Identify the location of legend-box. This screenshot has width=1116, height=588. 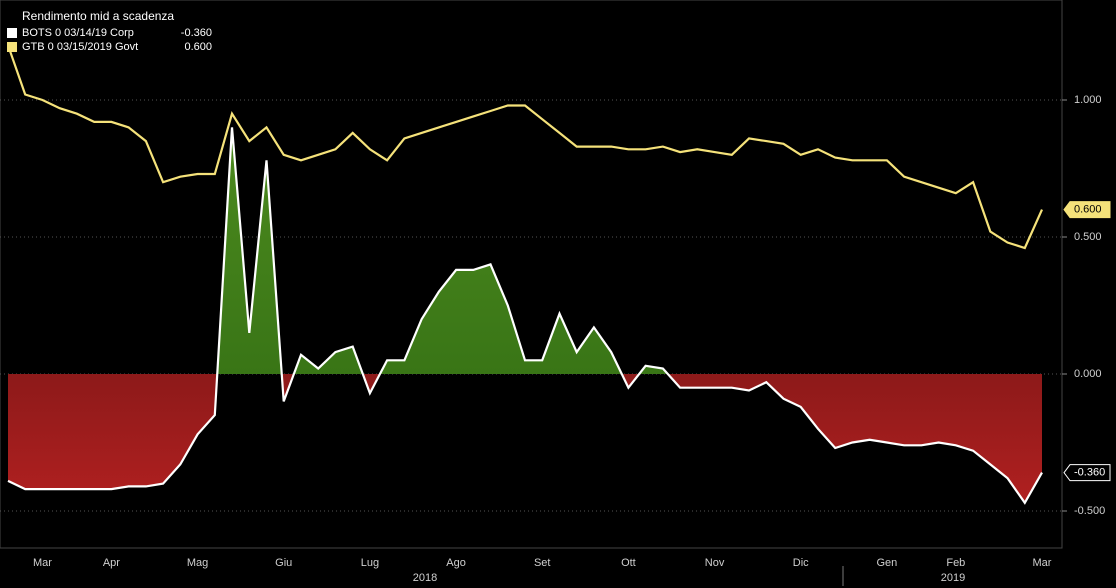
(109, 33).